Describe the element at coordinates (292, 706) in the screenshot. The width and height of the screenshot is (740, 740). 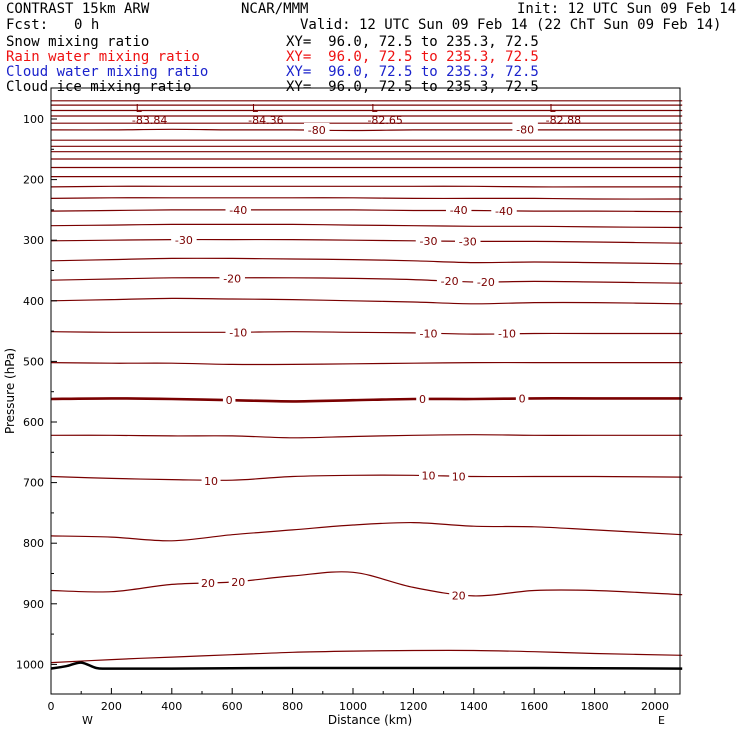
I see `x-tick-label: 800` at that location.